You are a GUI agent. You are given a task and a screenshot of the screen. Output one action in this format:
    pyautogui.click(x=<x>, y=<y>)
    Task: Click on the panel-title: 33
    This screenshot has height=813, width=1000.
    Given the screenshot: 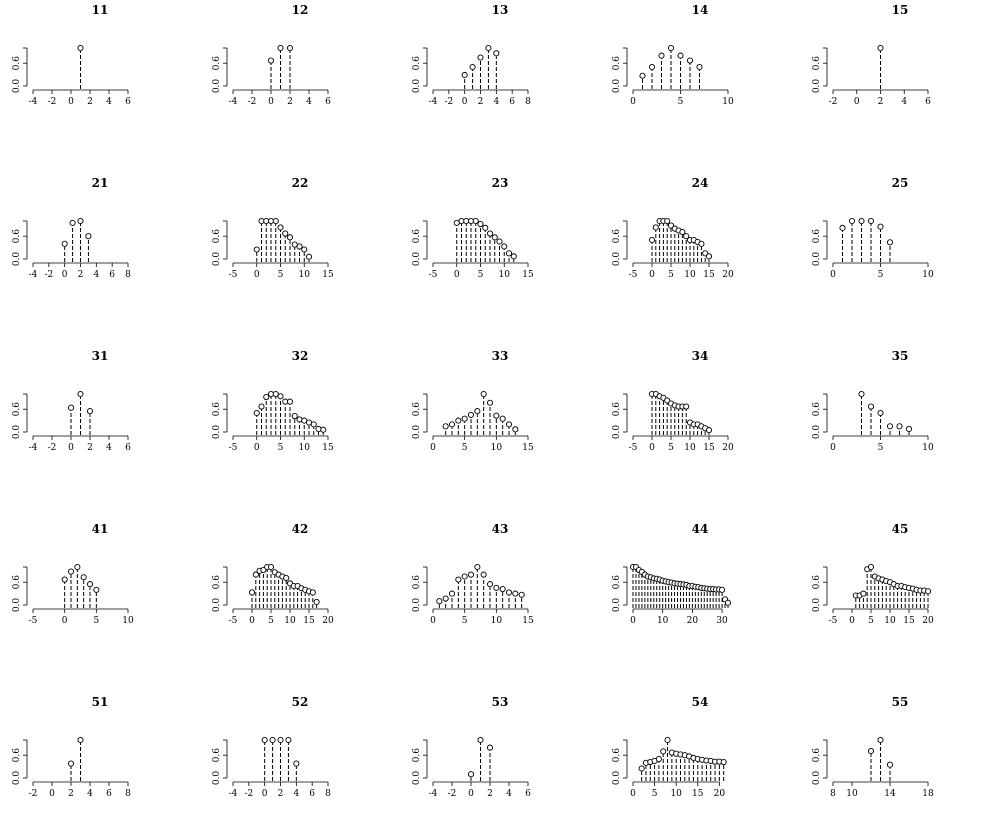 What is the action you would take?
    pyautogui.click(x=500, y=356)
    